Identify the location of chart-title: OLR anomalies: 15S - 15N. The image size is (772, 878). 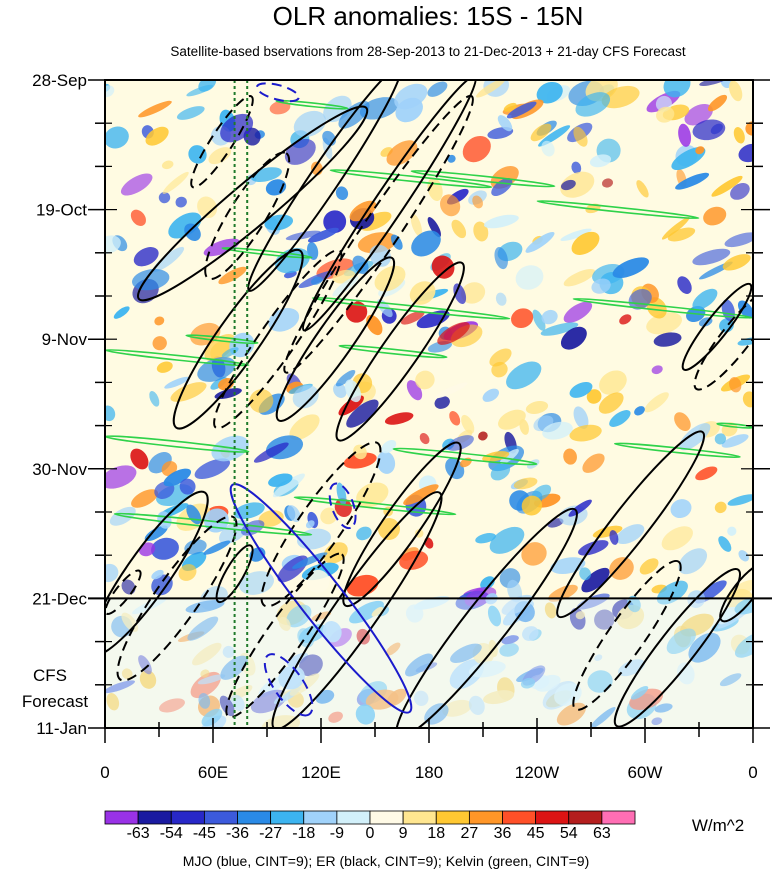
(428, 16).